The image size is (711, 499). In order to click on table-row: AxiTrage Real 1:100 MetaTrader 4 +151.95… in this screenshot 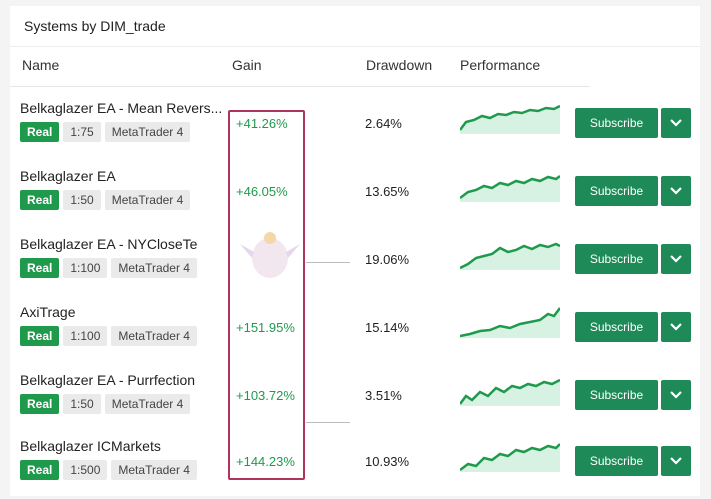, I will do `click(355, 338)`.